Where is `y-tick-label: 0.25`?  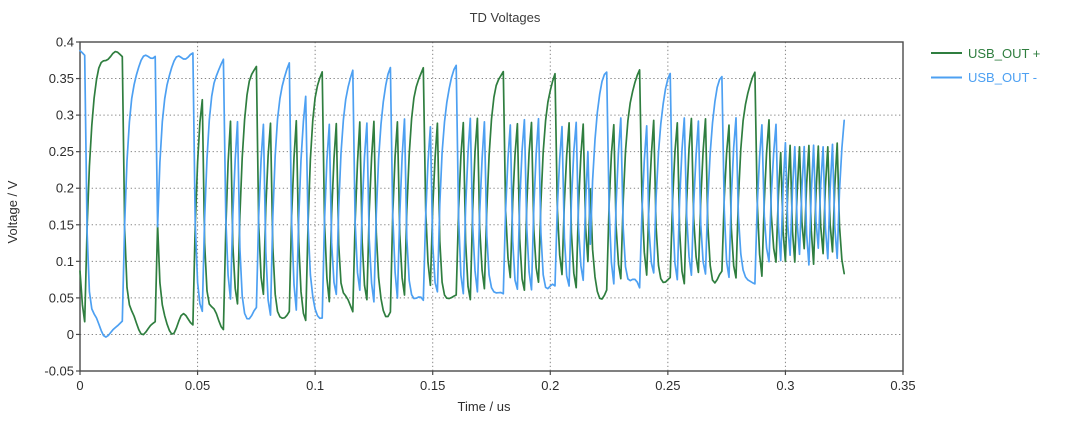 y-tick-label: 0.25 is located at coordinates (61, 151).